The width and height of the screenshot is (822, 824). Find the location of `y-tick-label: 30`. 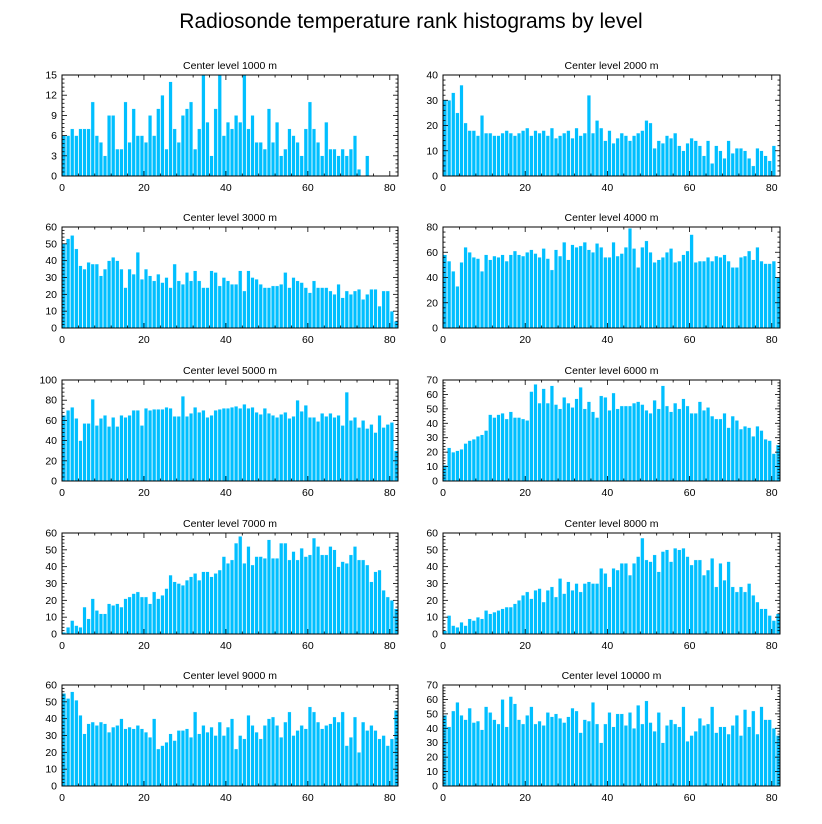

y-tick-label: 30 is located at coordinates (51, 584).